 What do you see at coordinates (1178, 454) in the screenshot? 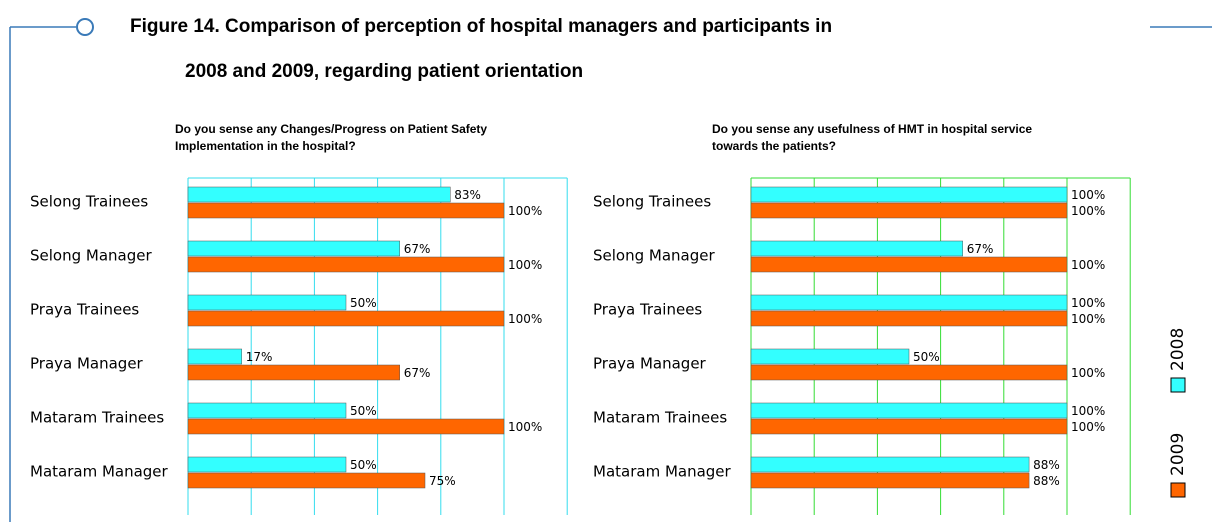
I see `legend-label: 2009` at bounding box center [1178, 454].